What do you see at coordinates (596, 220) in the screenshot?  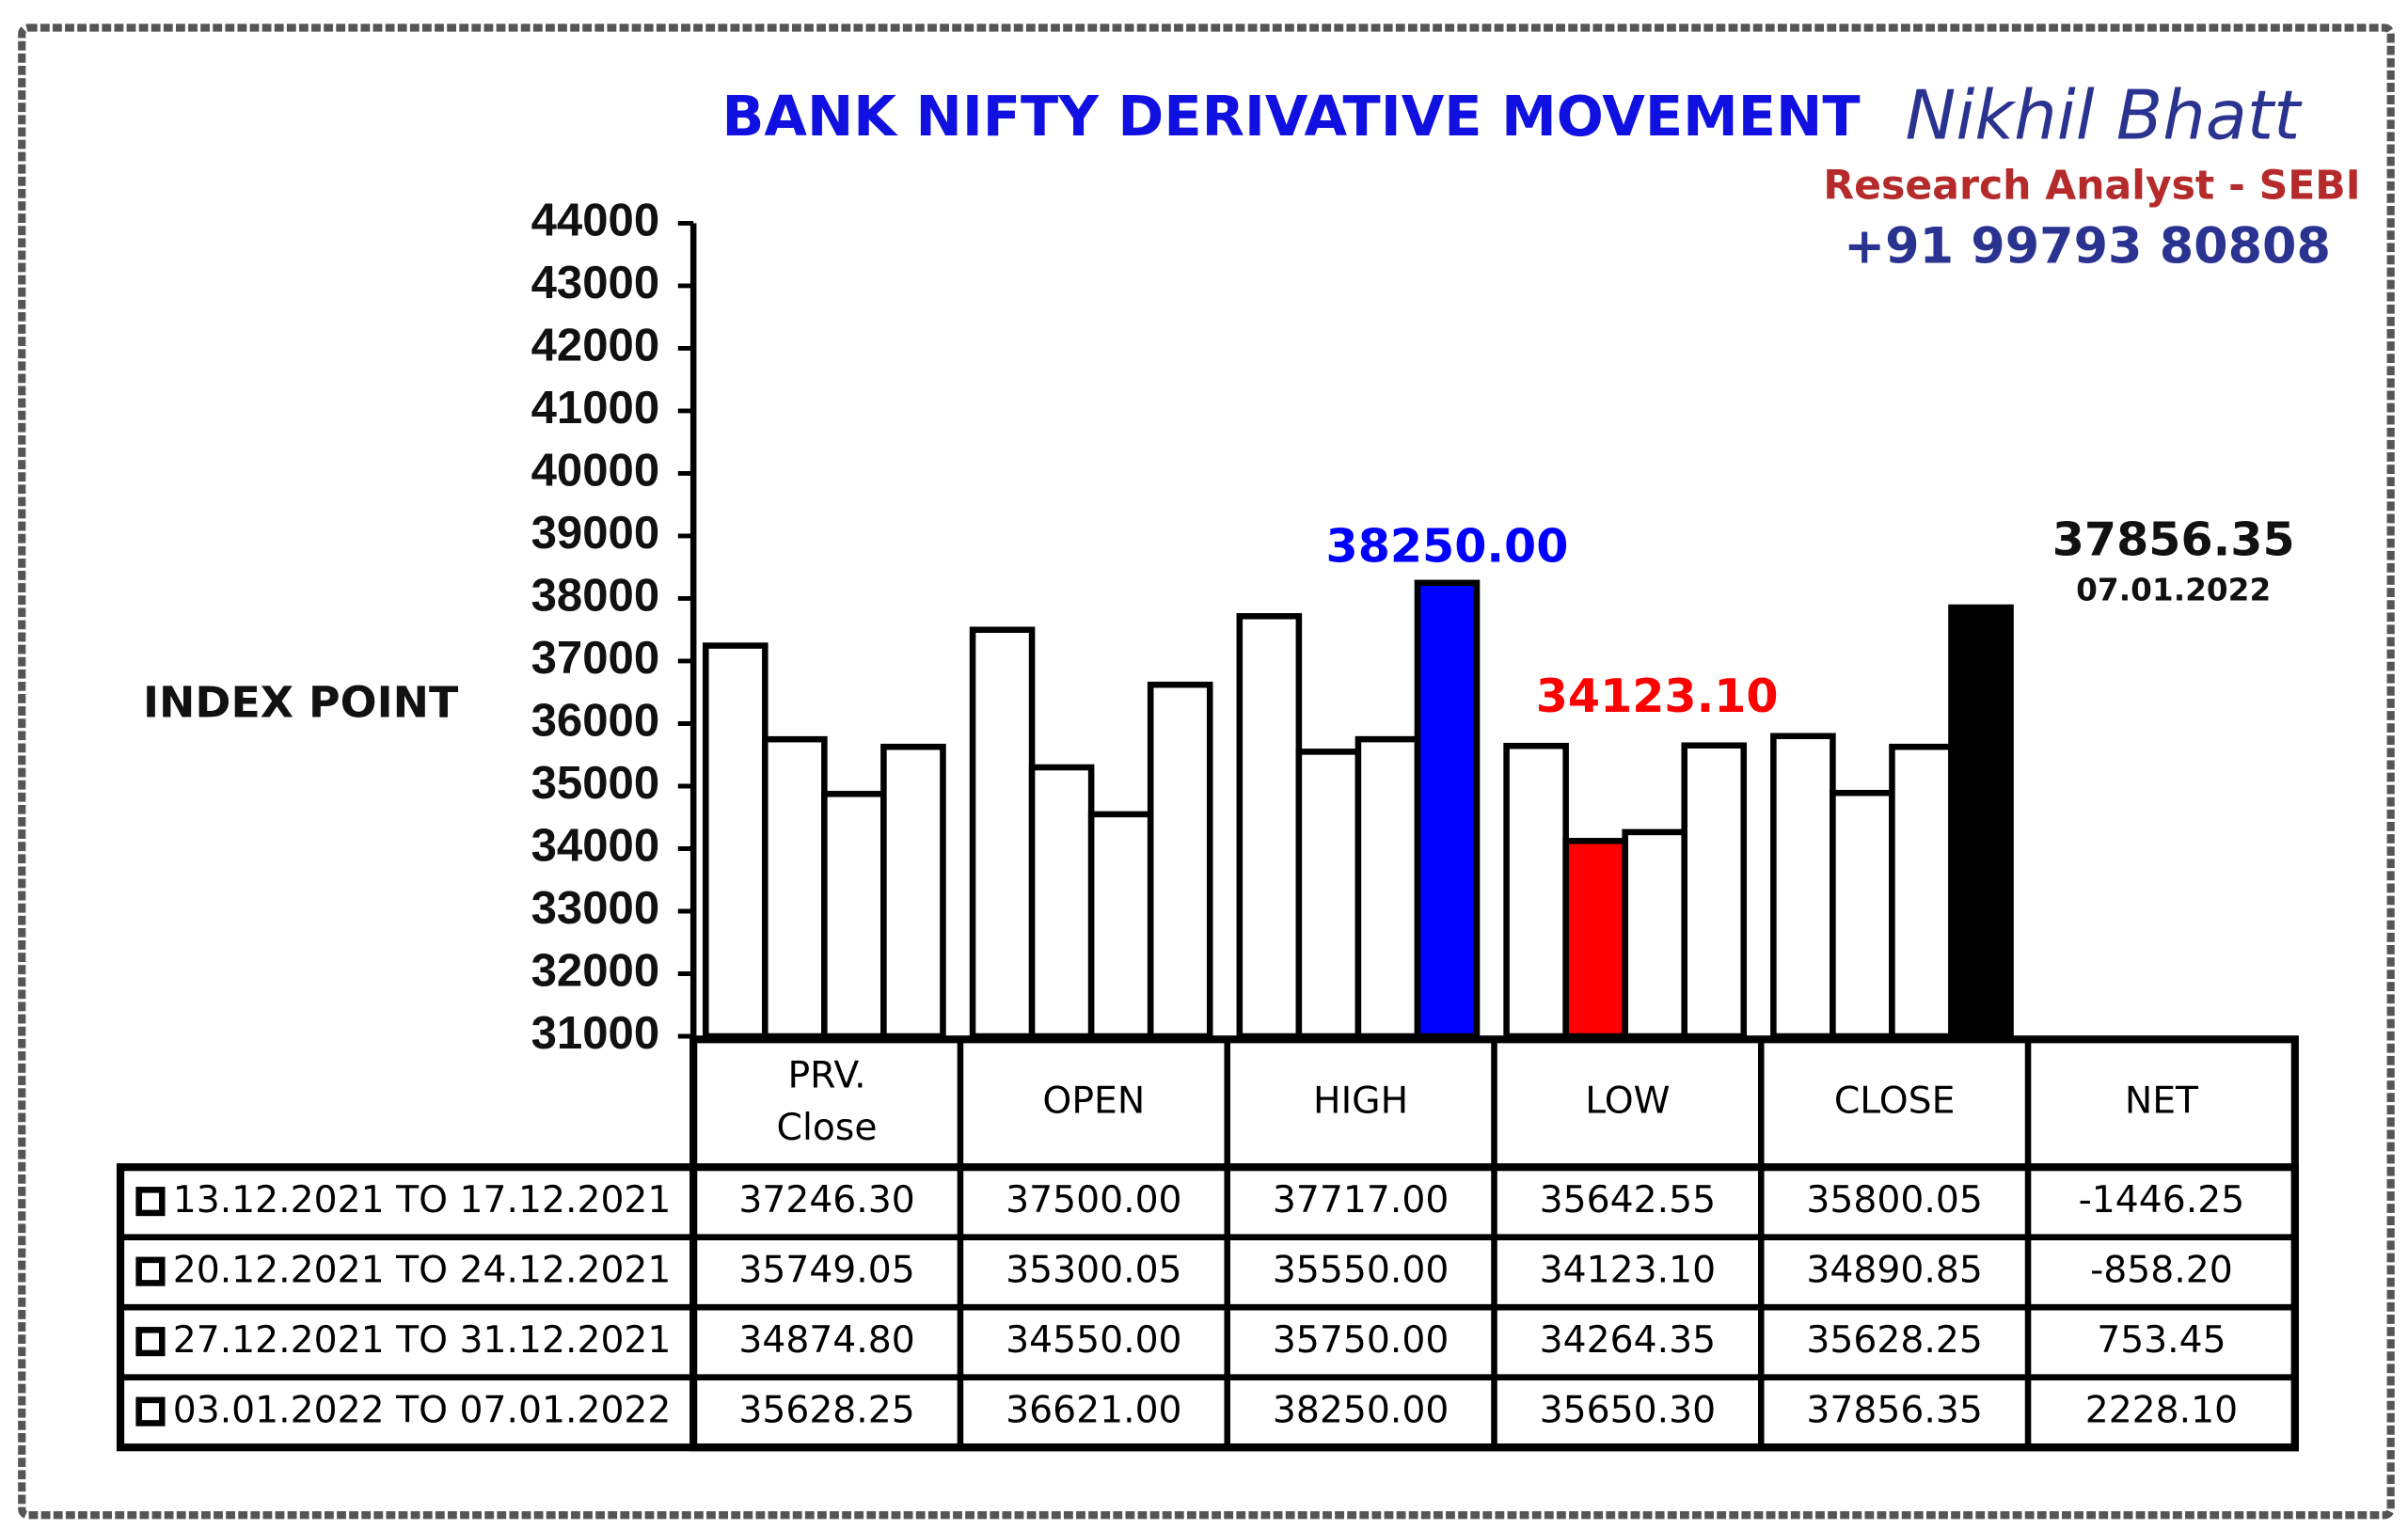 I see `y-tick-label: 44000` at bounding box center [596, 220].